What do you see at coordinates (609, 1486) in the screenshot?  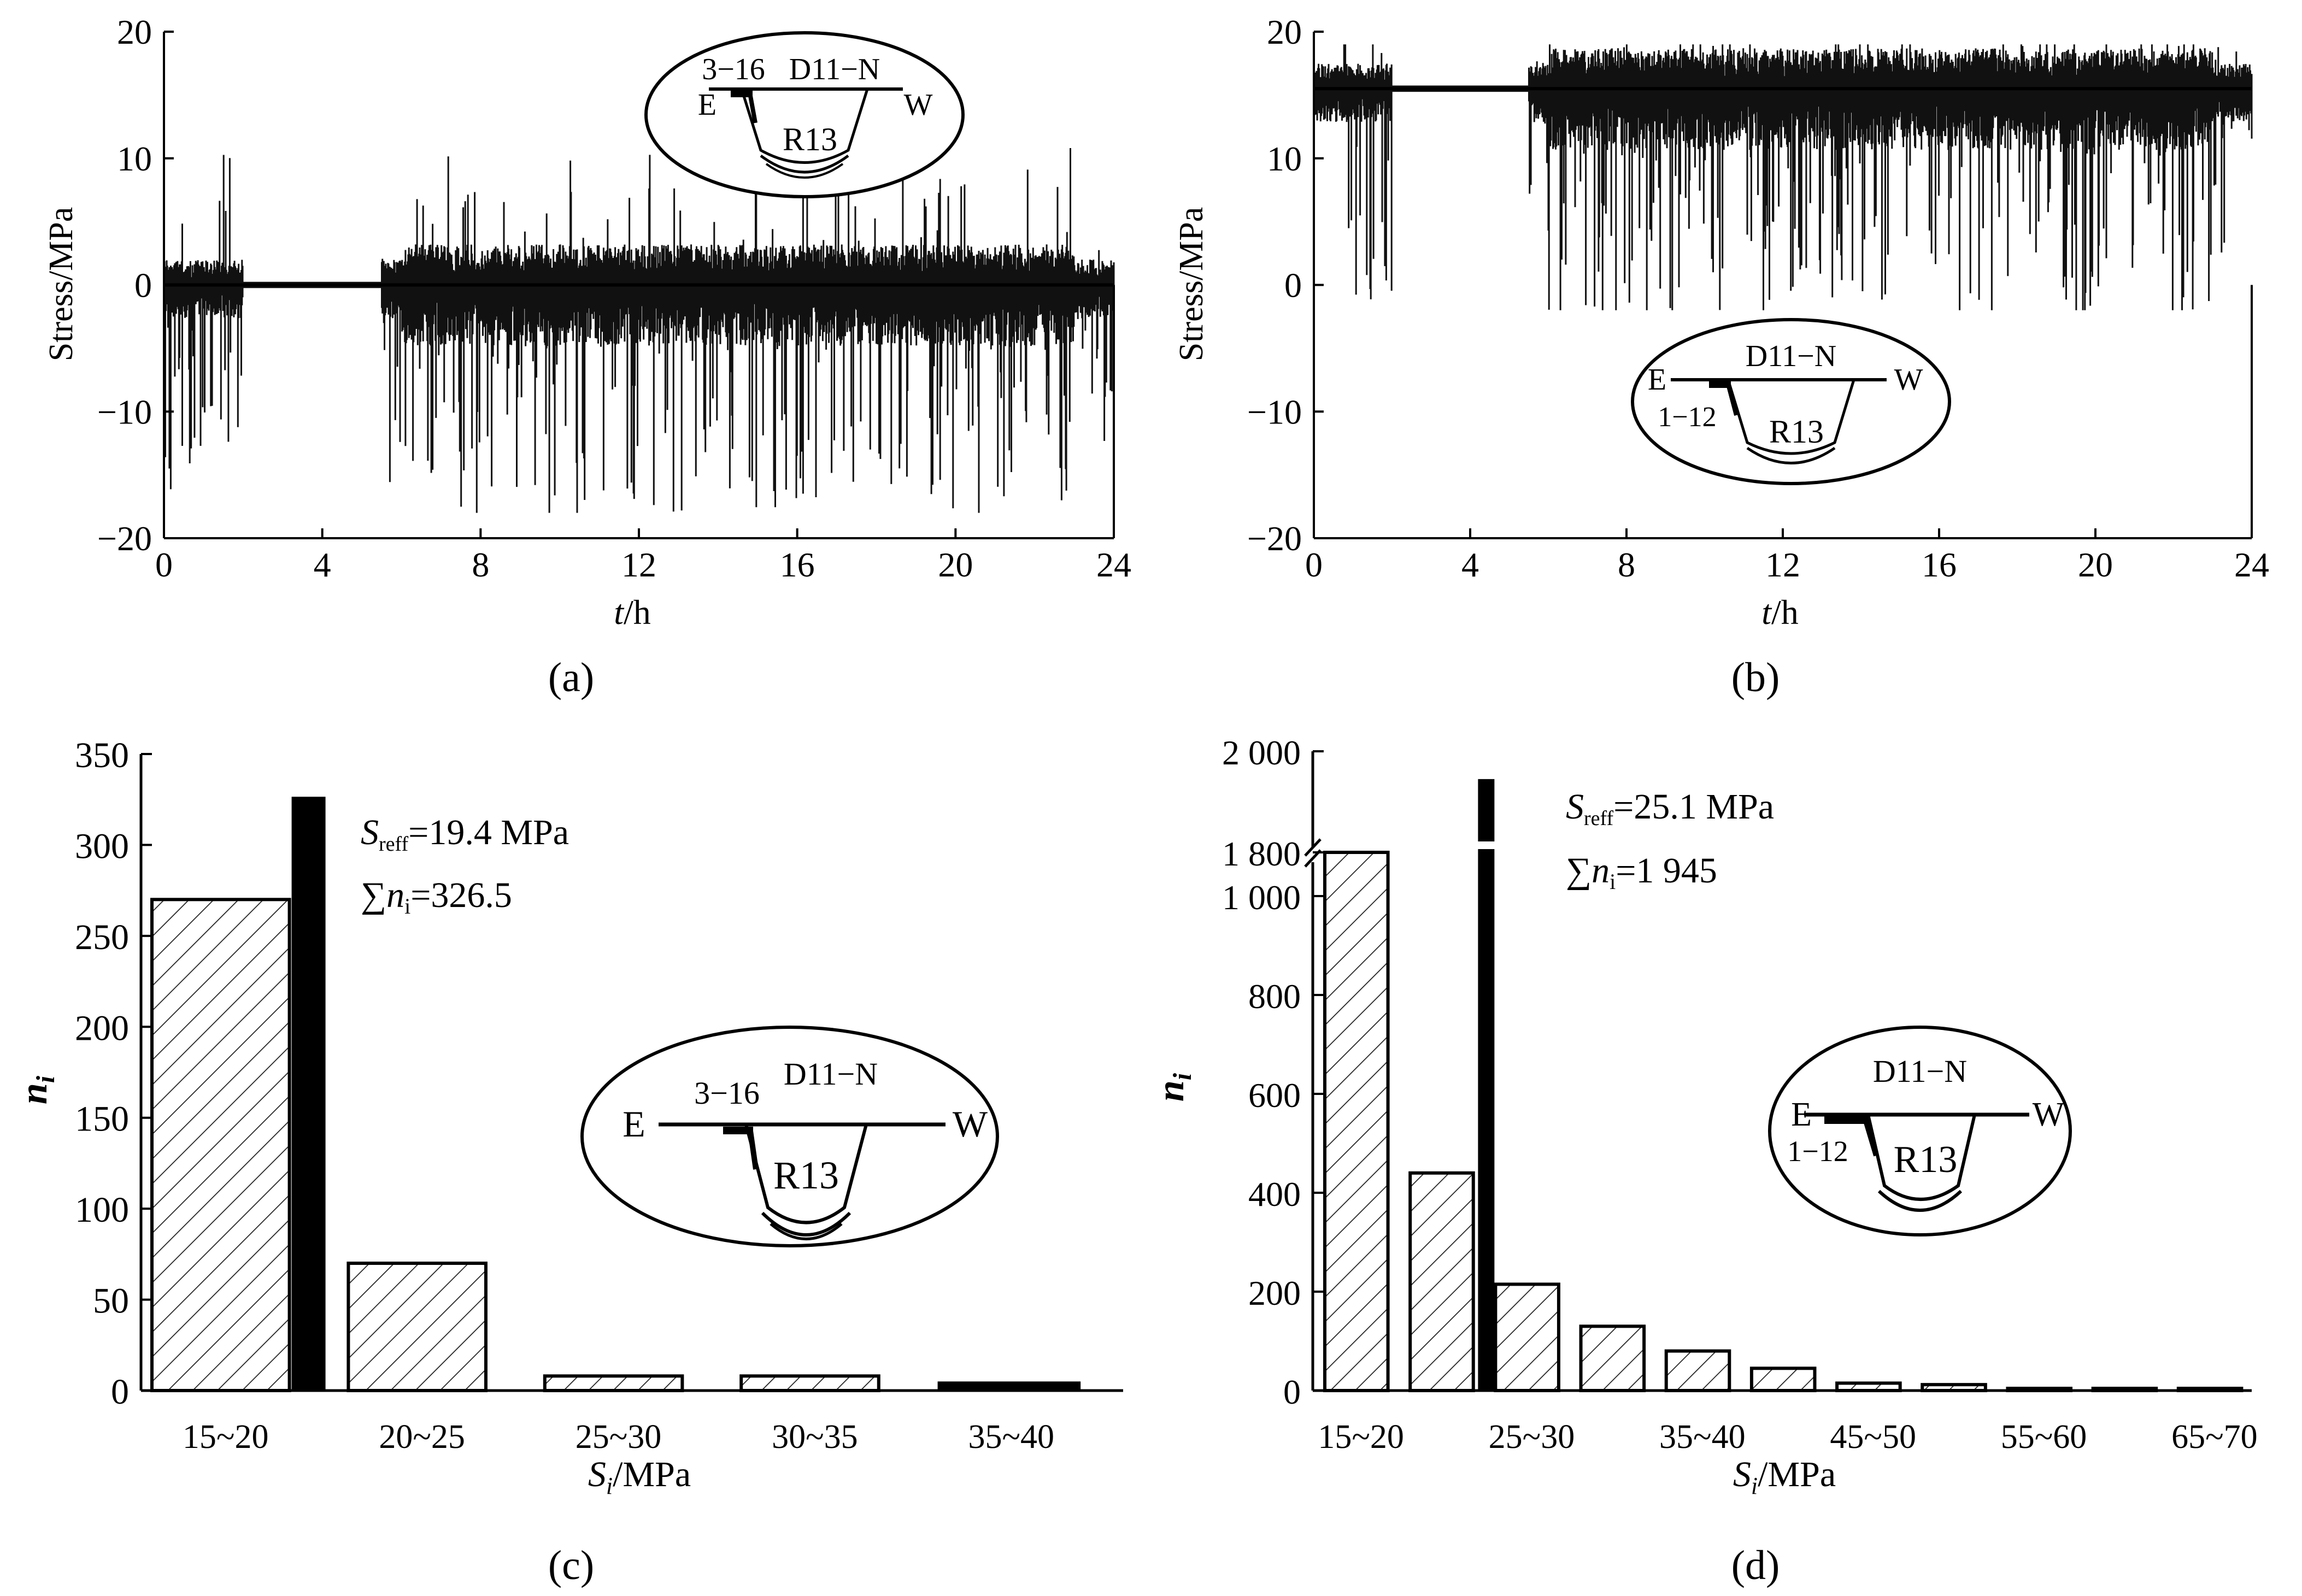 I see `panel-c-x-axis-sub: i` at bounding box center [609, 1486].